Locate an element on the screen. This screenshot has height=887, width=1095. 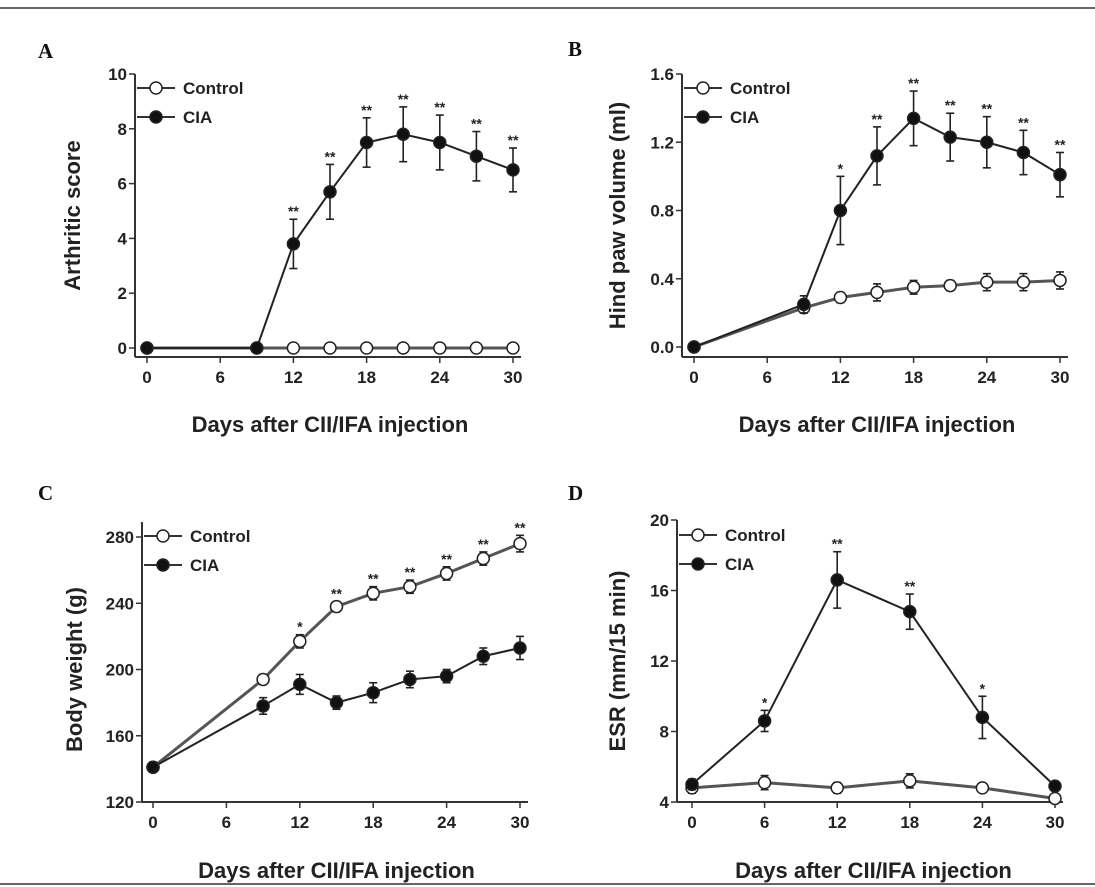
y-tick-label: 12 is located at coordinates (659, 661).